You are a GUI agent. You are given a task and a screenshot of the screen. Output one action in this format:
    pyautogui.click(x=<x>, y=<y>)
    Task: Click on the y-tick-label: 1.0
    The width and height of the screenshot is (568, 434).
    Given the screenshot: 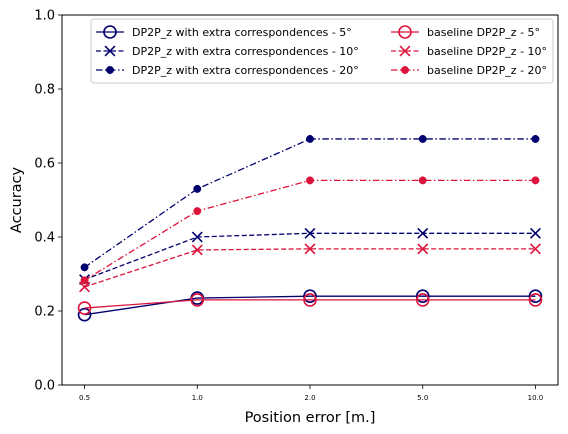 What is the action you would take?
    pyautogui.click(x=44, y=16)
    